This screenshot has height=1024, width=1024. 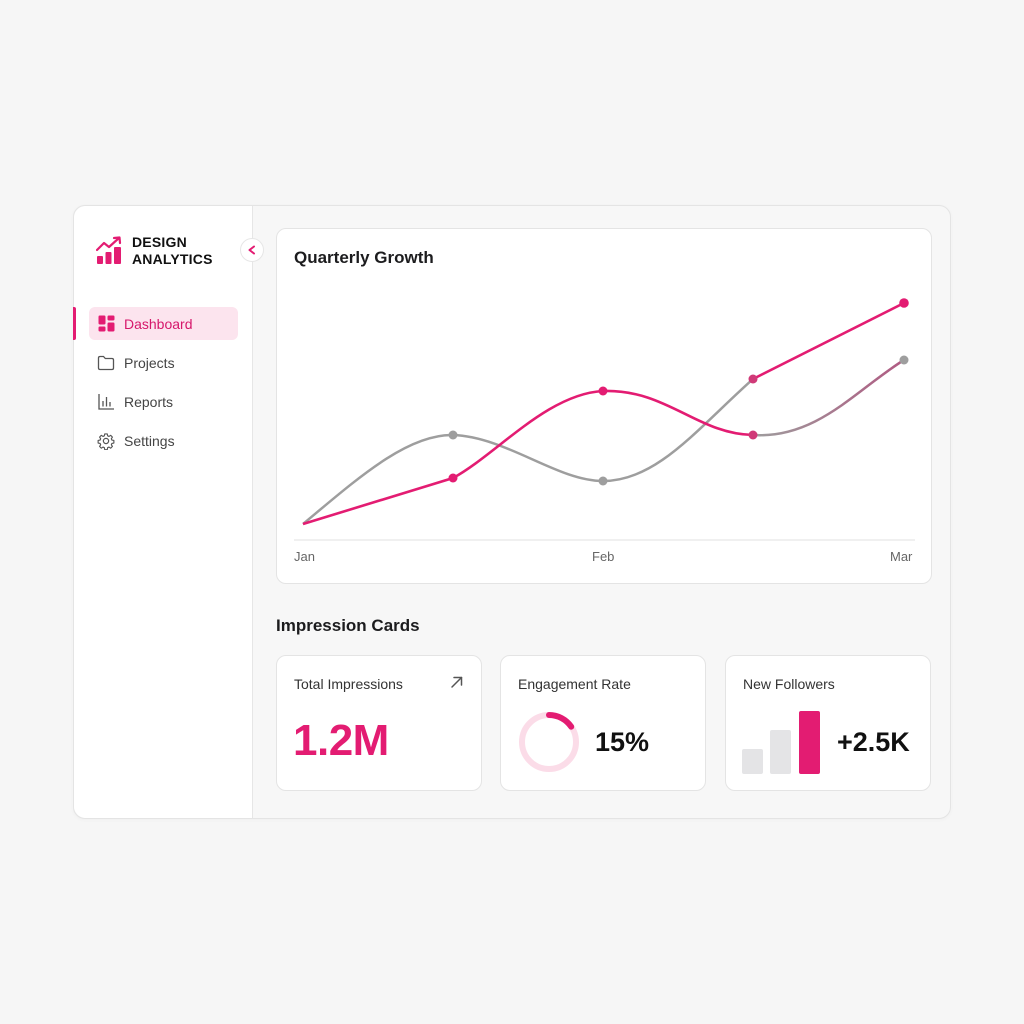 I want to click on sidebar-item-settings: Settings, so click(x=163, y=440).